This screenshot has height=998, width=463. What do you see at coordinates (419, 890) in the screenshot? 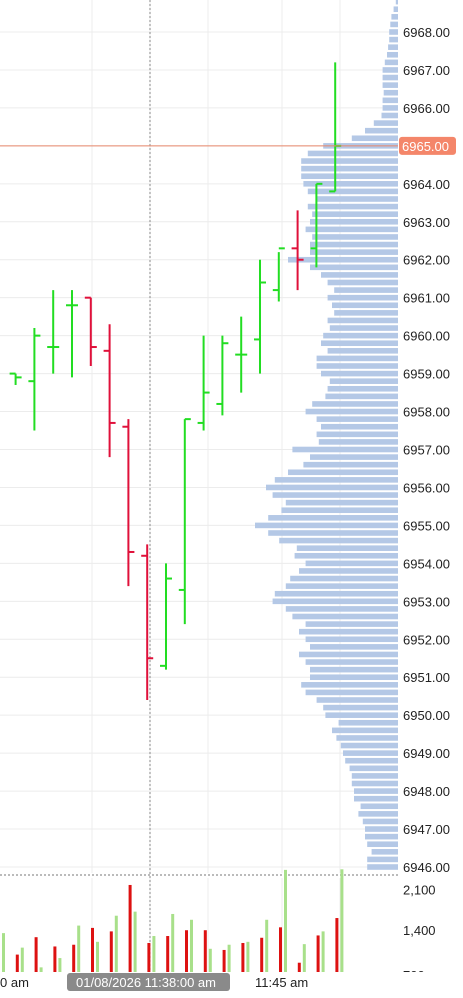
I see `volume-tick-label: 2,100` at bounding box center [419, 890].